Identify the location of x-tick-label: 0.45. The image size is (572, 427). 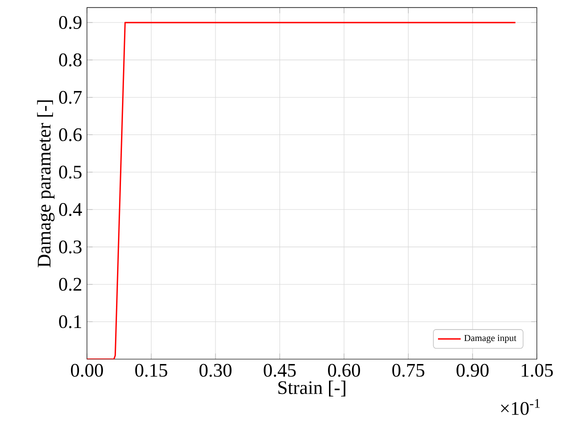
(280, 370).